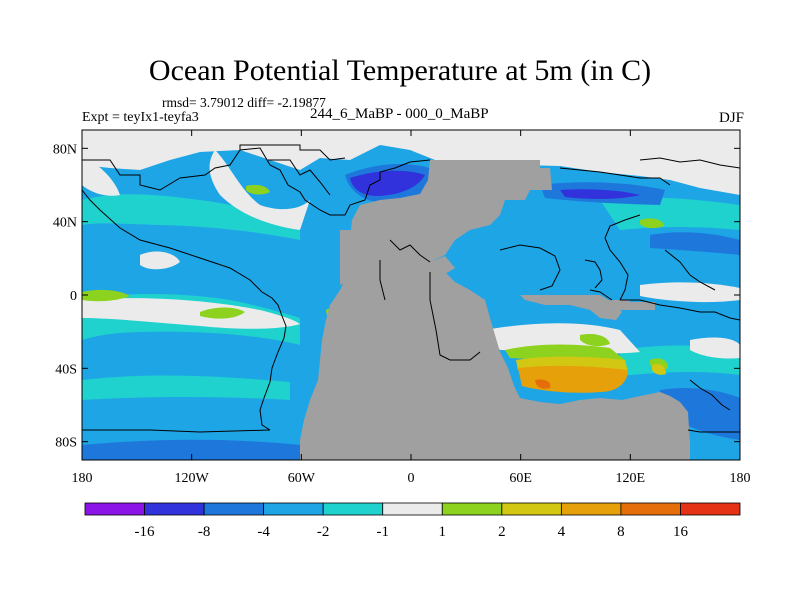 The image size is (800, 600). I want to click on colorbar: -16 -8 -4 -2 -1 1 2 4 8 16, so click(412, 521).